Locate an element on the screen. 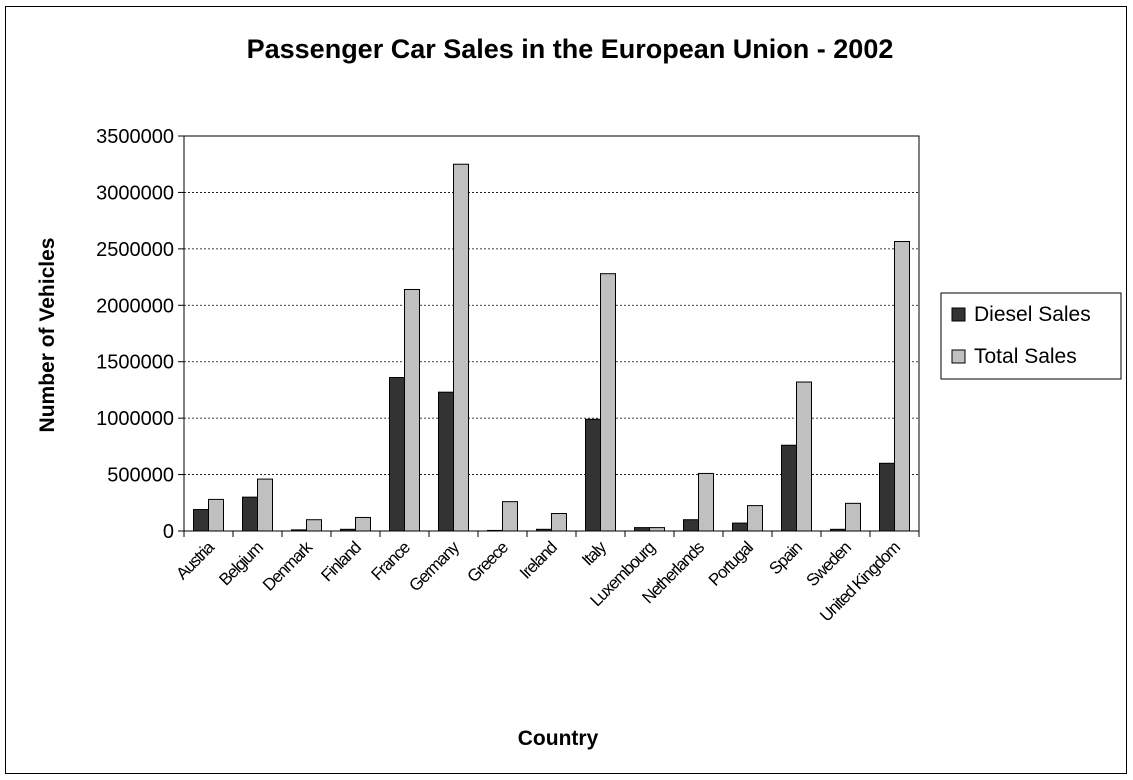 The image size is (1133, 780). bar-total-sales-greece is located at coordinates (510, 516).